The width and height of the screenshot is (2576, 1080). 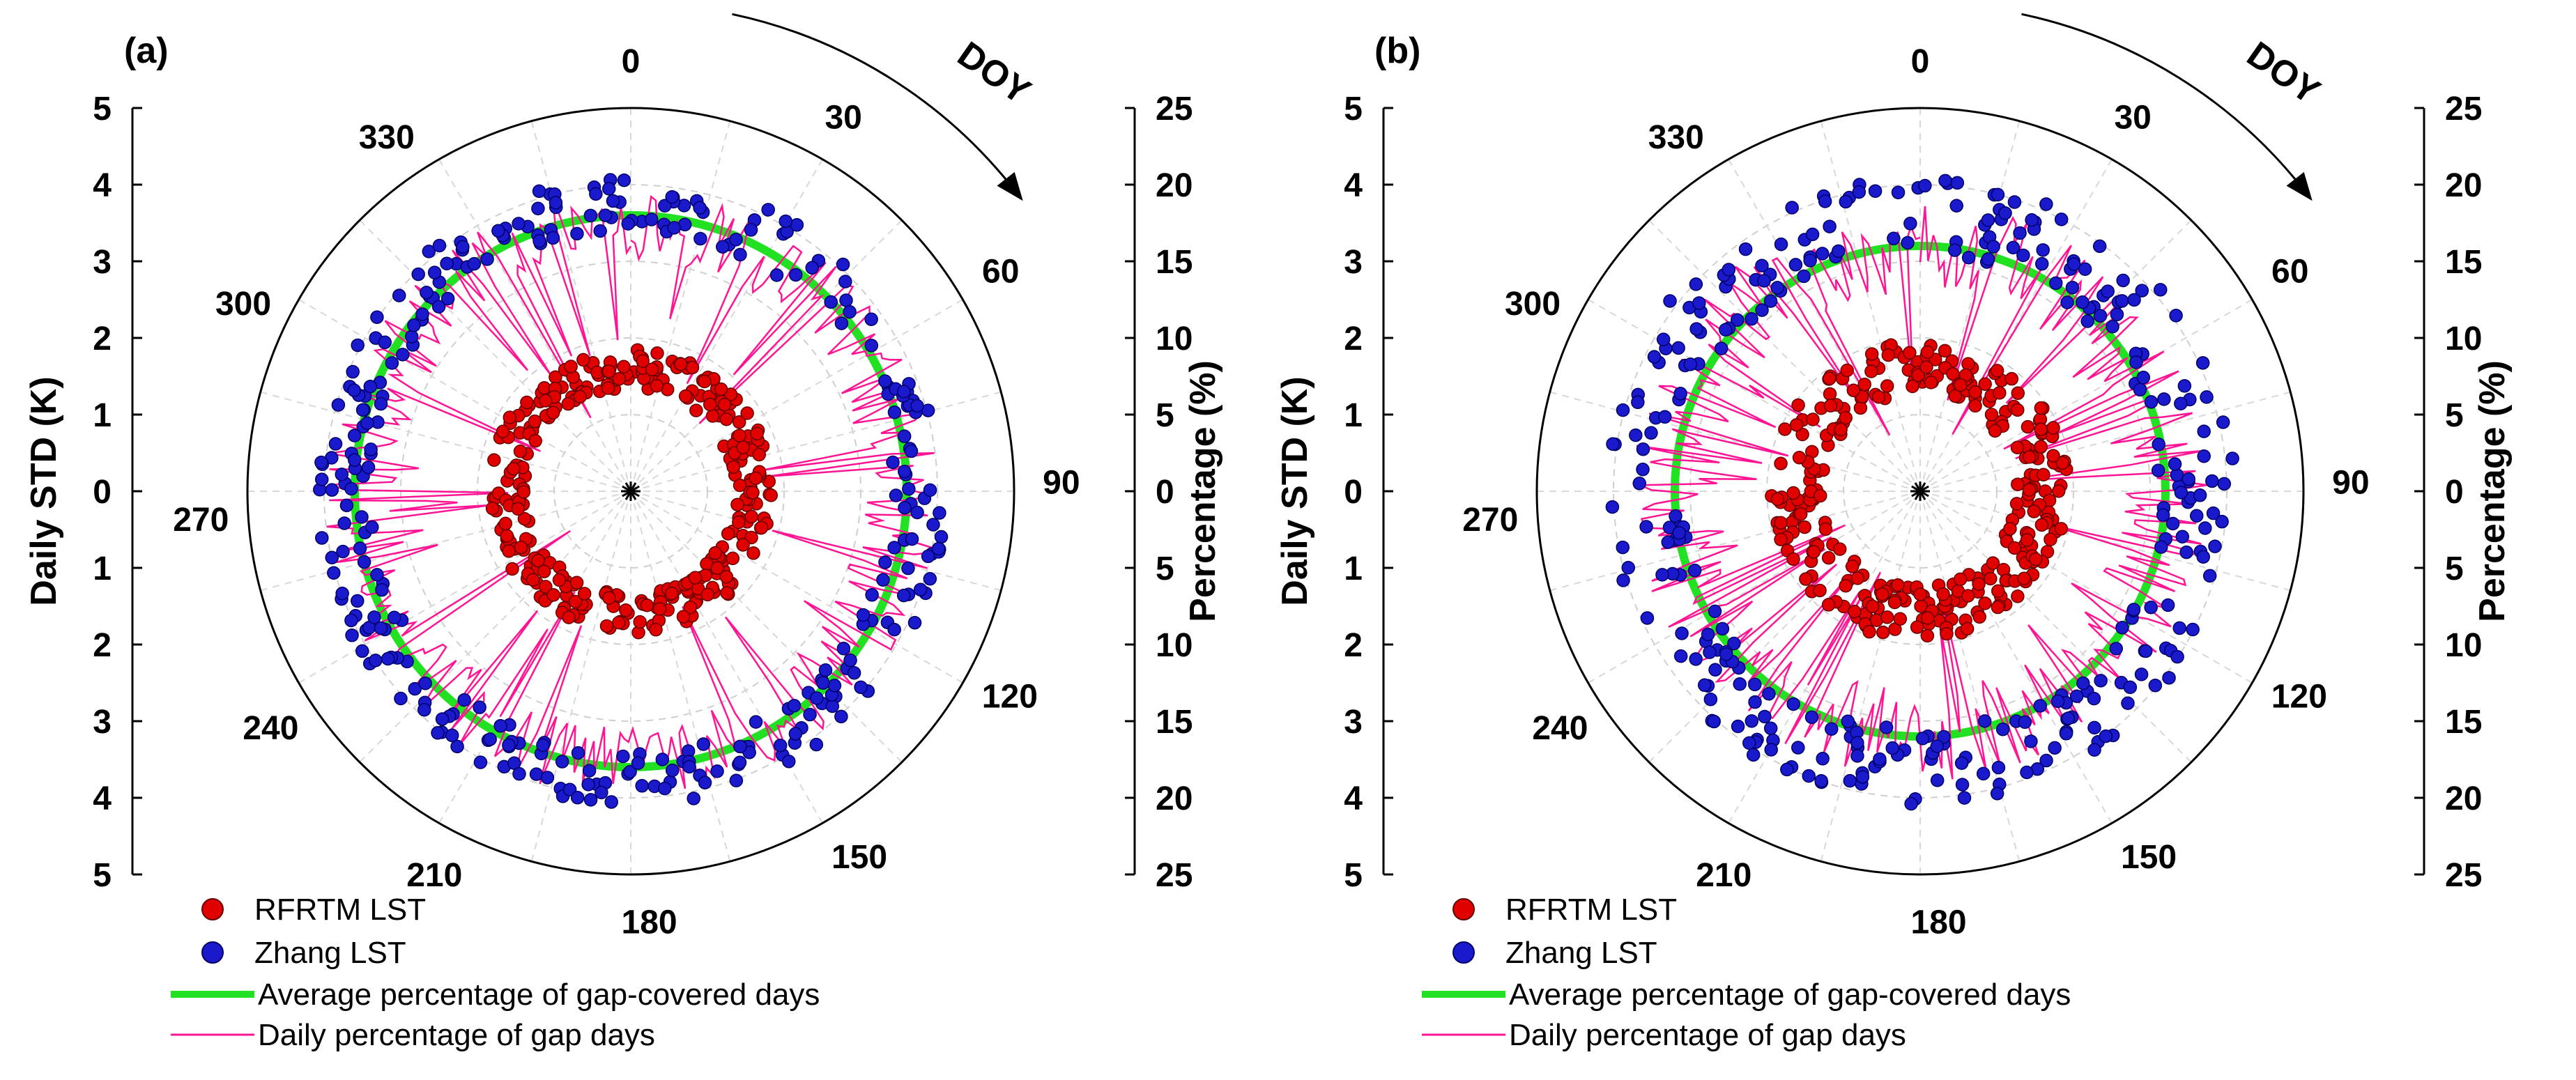 What do you see at coordinates (102, 875) in the screenshot?
I see `left-axis-tick-label: 5` at bounding box center [102, 875].